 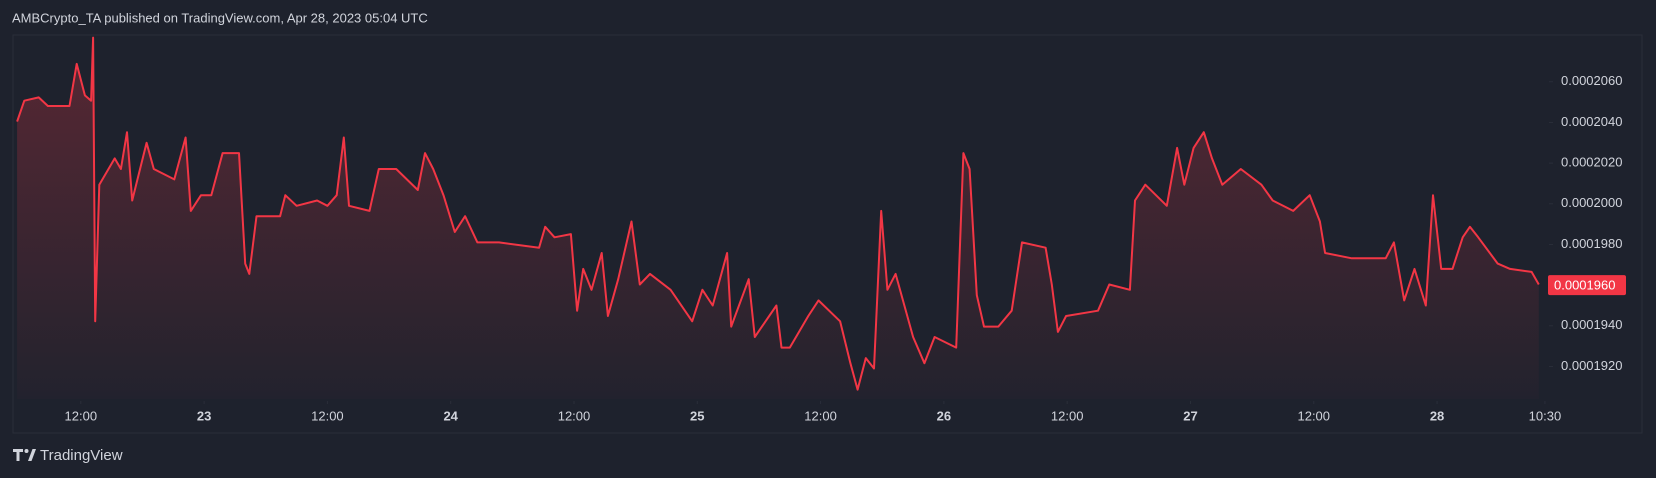 I want to click on x-tick-label: 23, so click(x=204, y=415).